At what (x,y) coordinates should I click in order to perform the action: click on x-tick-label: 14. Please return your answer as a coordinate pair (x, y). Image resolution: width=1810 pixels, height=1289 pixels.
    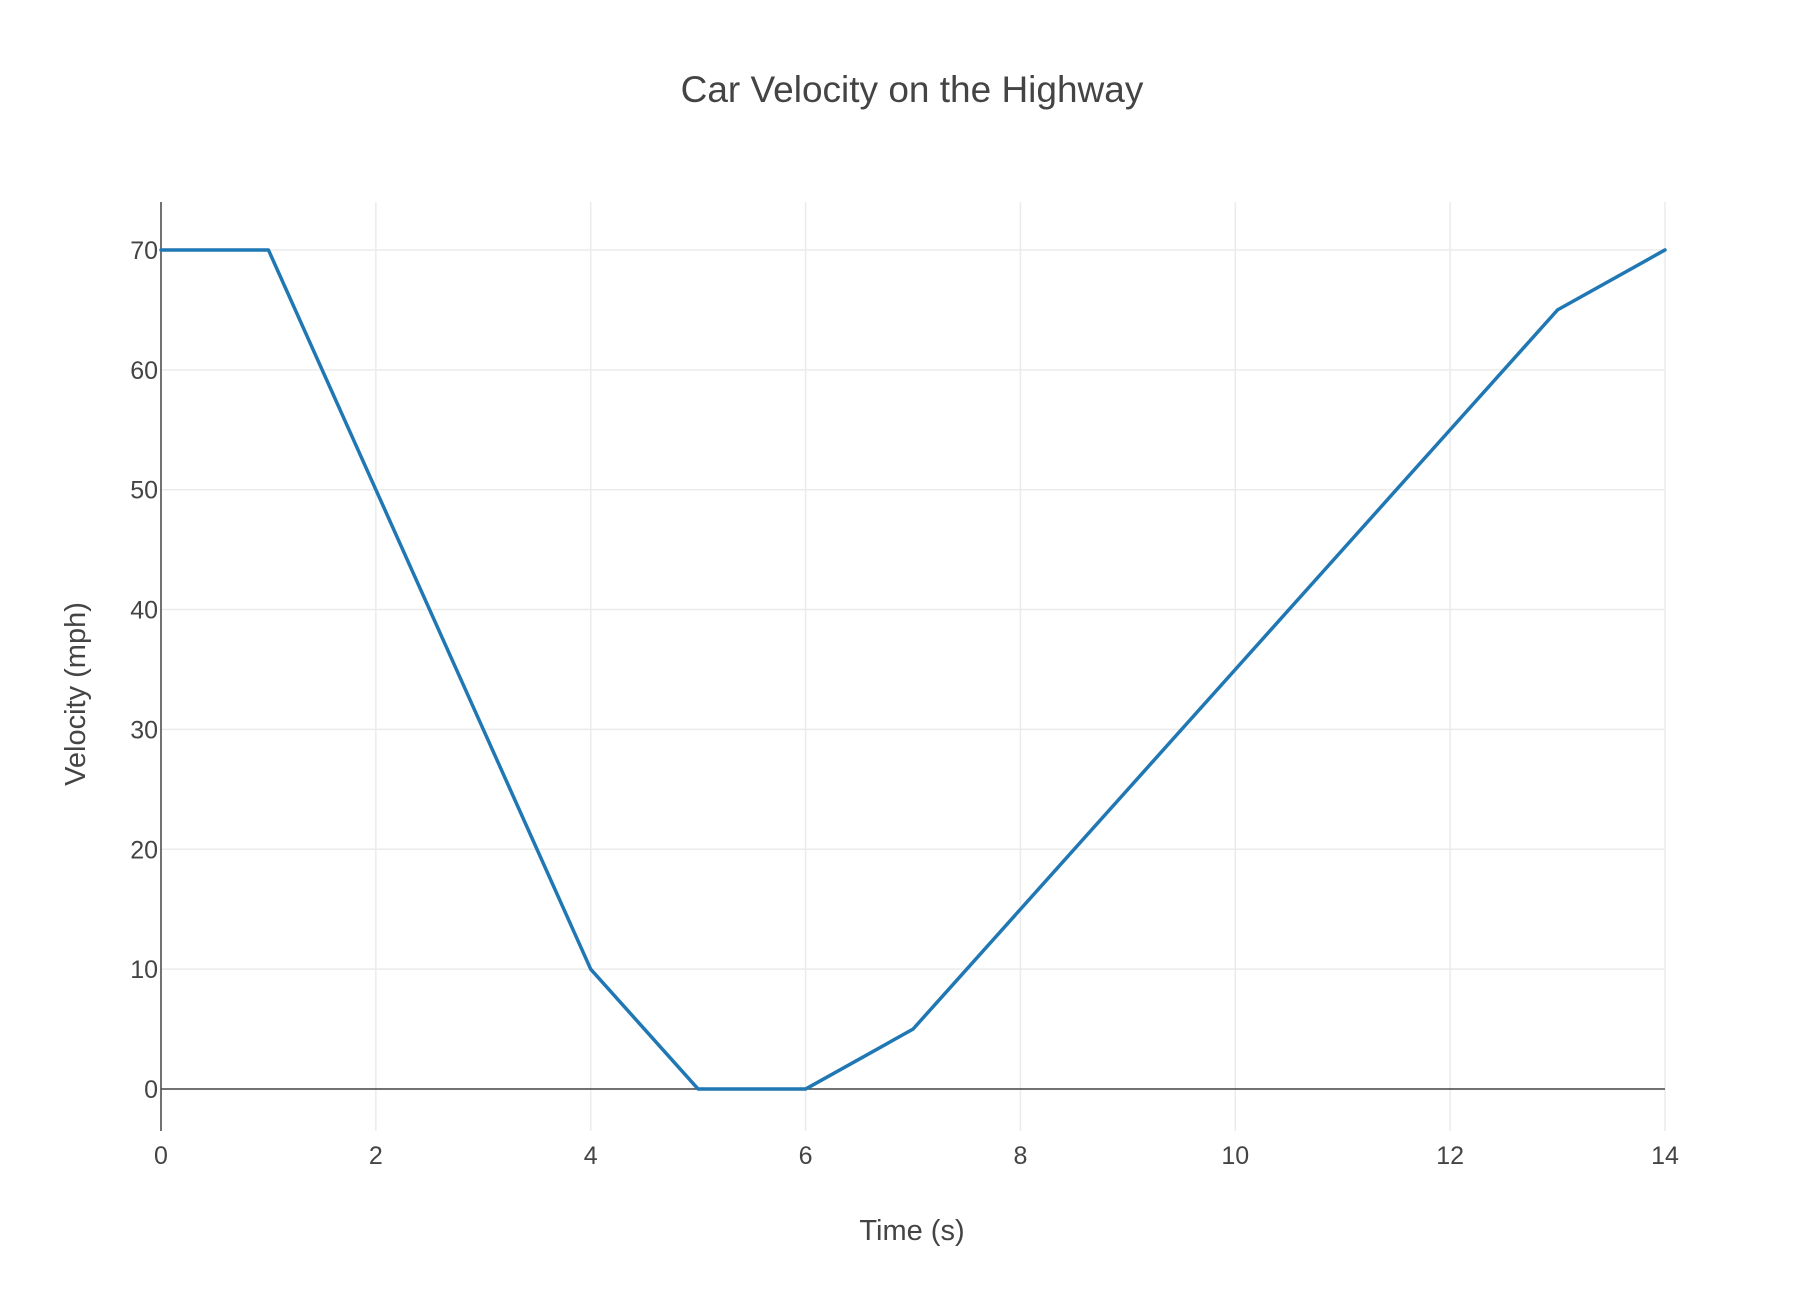
    Looking at the image, I should click on (1665, 1156).